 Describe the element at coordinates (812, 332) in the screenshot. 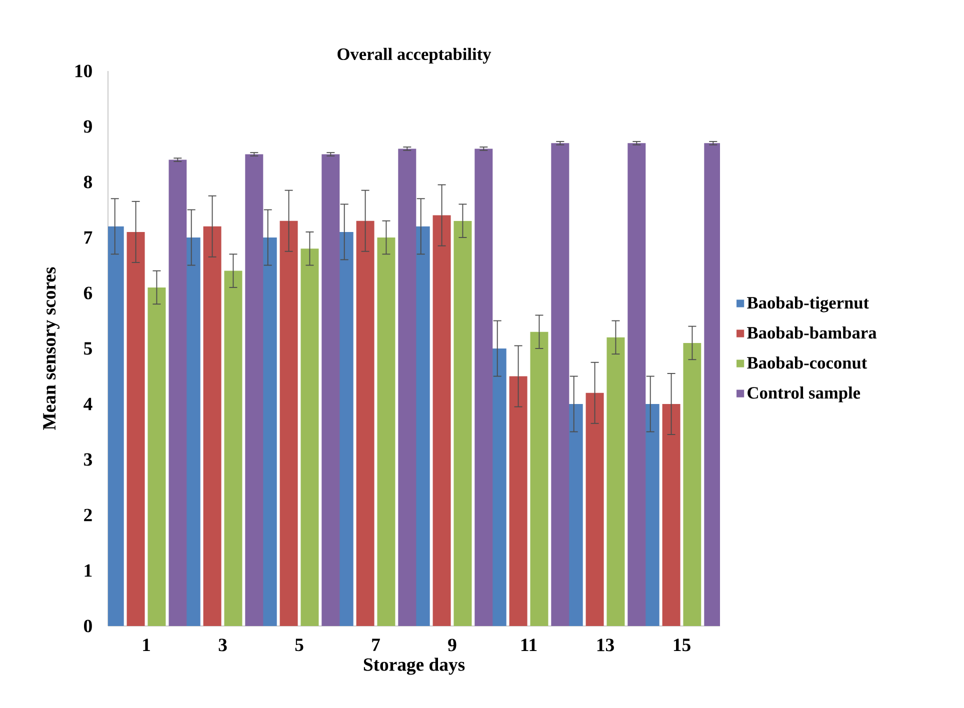

I see `legend-label: Baobab-bambara` at that location.